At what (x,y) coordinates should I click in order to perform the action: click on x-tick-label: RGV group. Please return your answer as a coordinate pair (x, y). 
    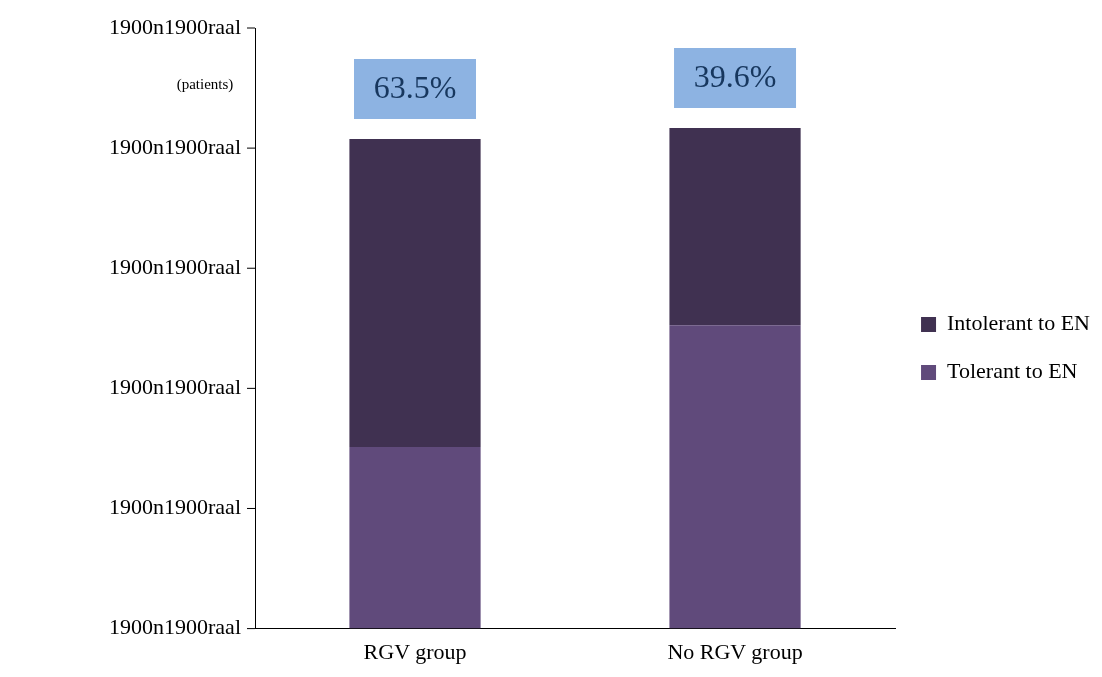
    Looking at the image, I should click on (415, 651).